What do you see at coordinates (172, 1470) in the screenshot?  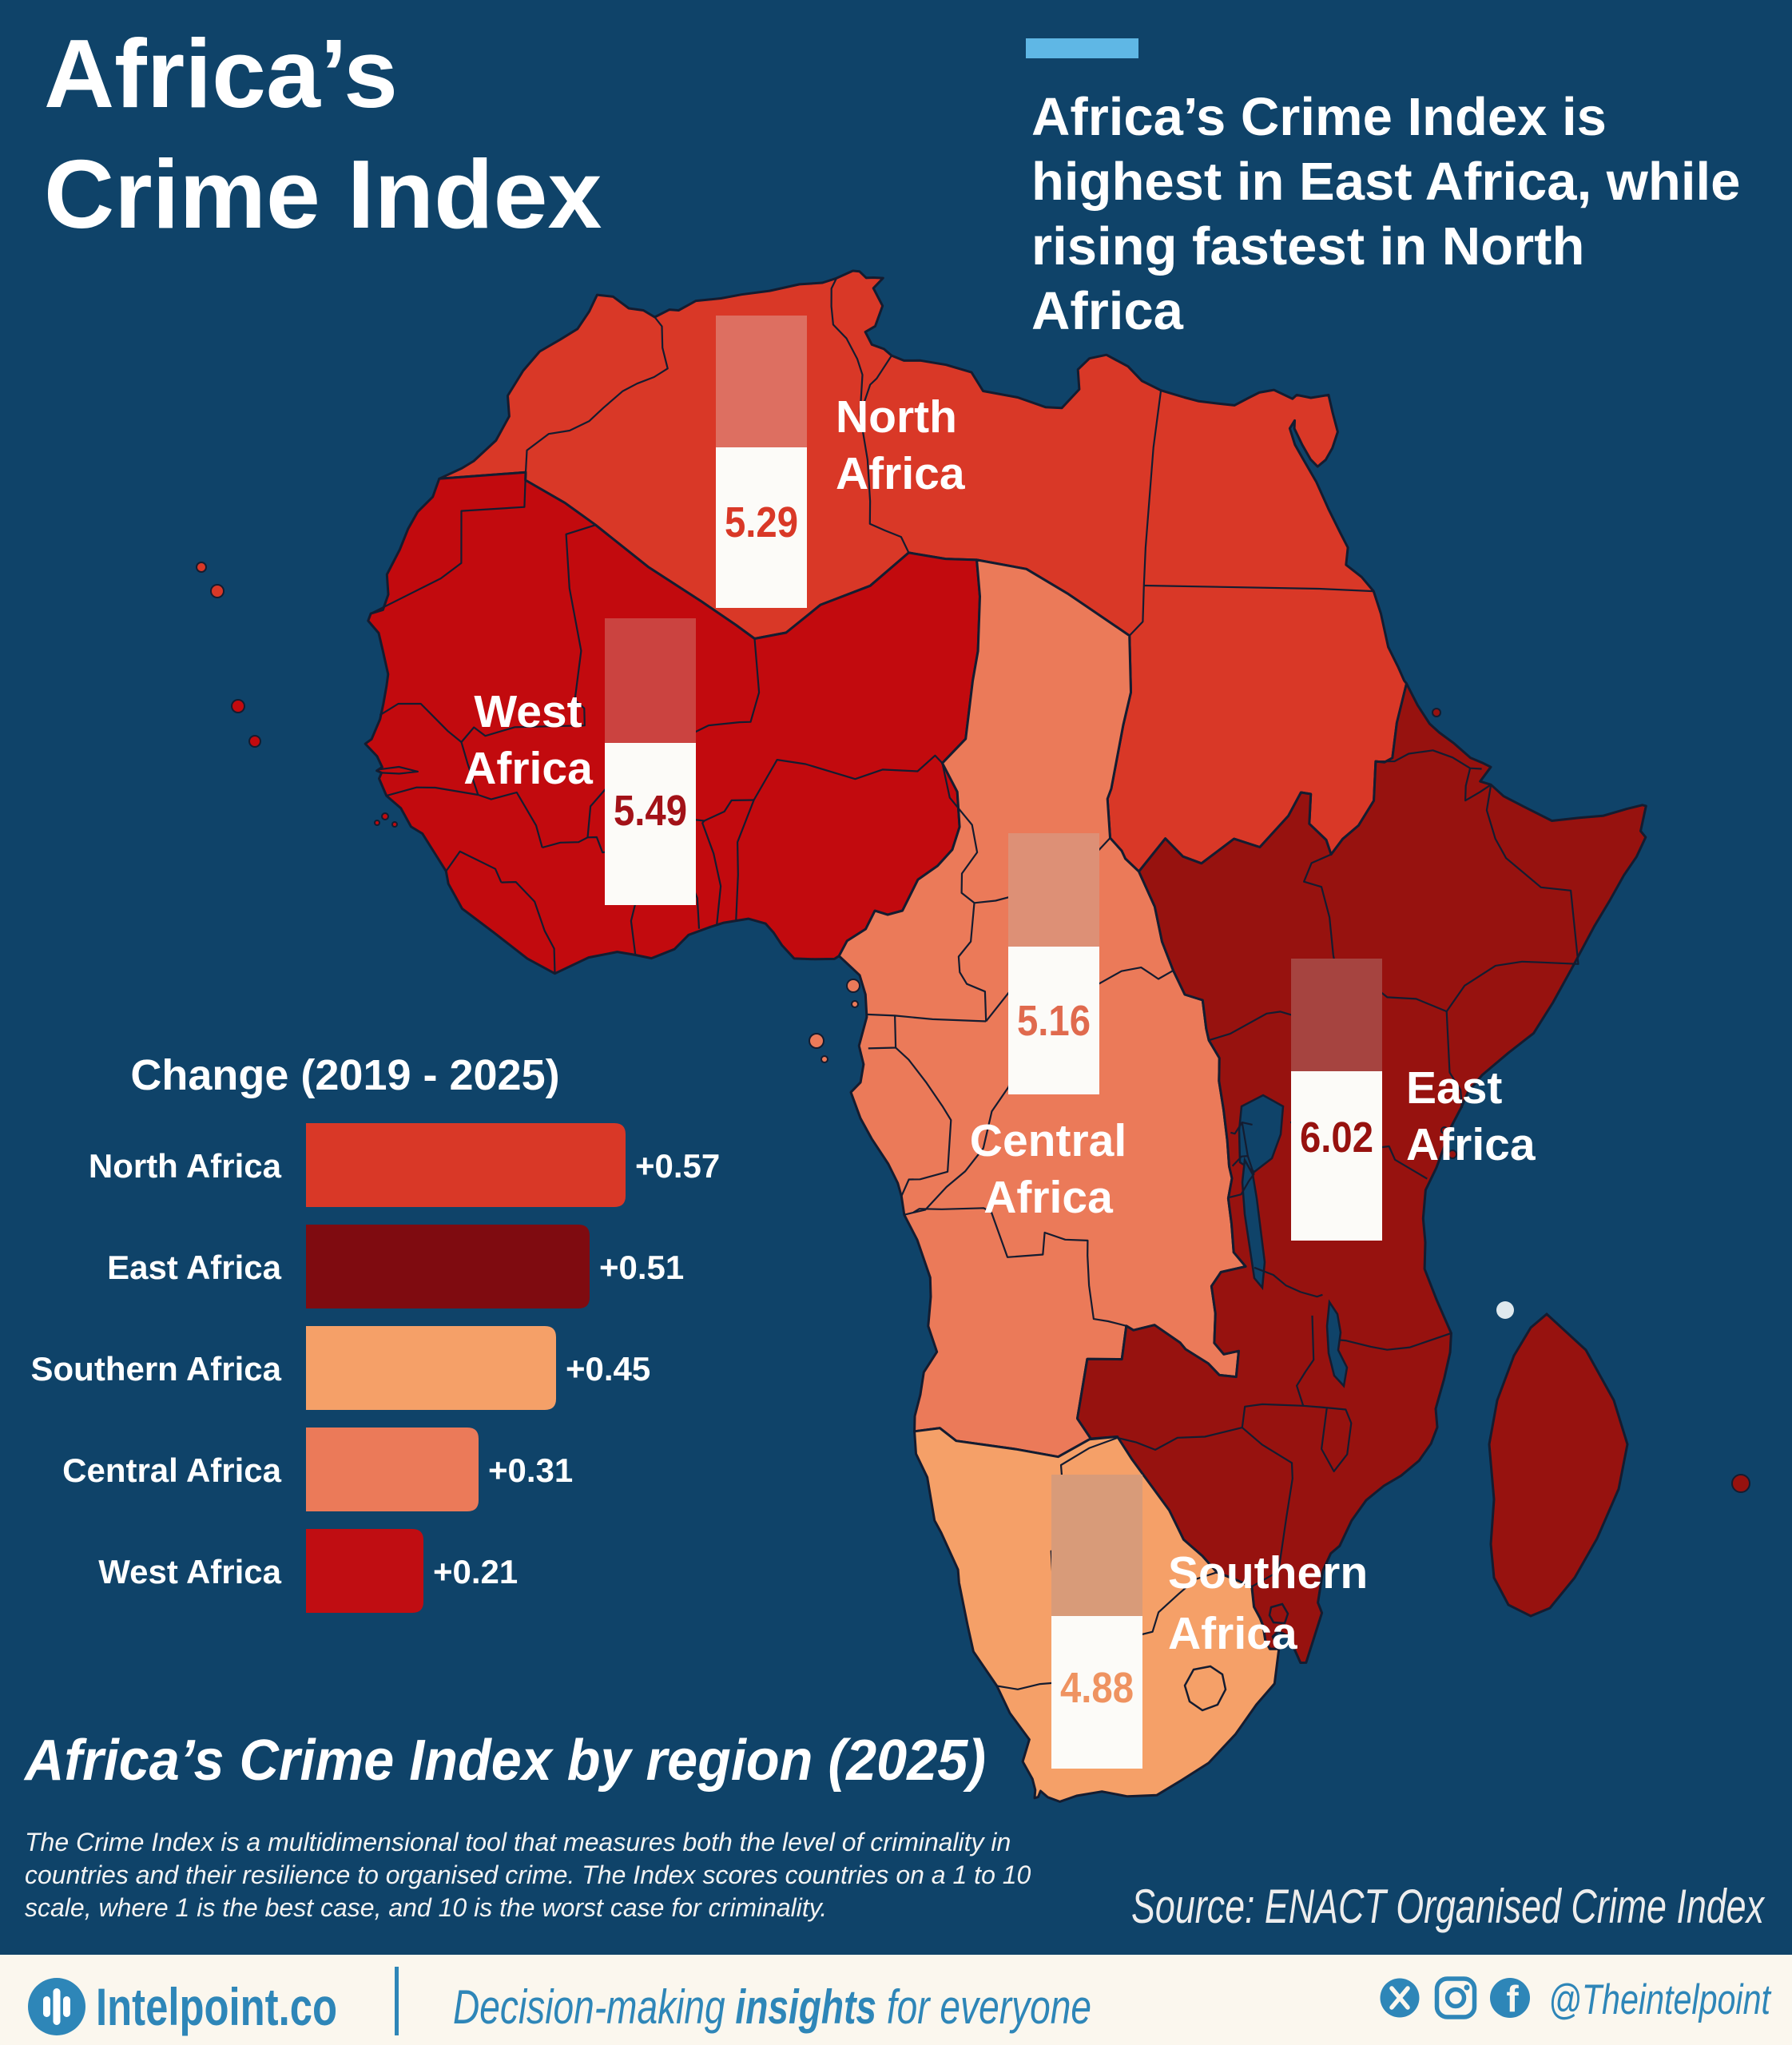 I see `svg-text: Central Africa` at bounding box center [172, 1470].